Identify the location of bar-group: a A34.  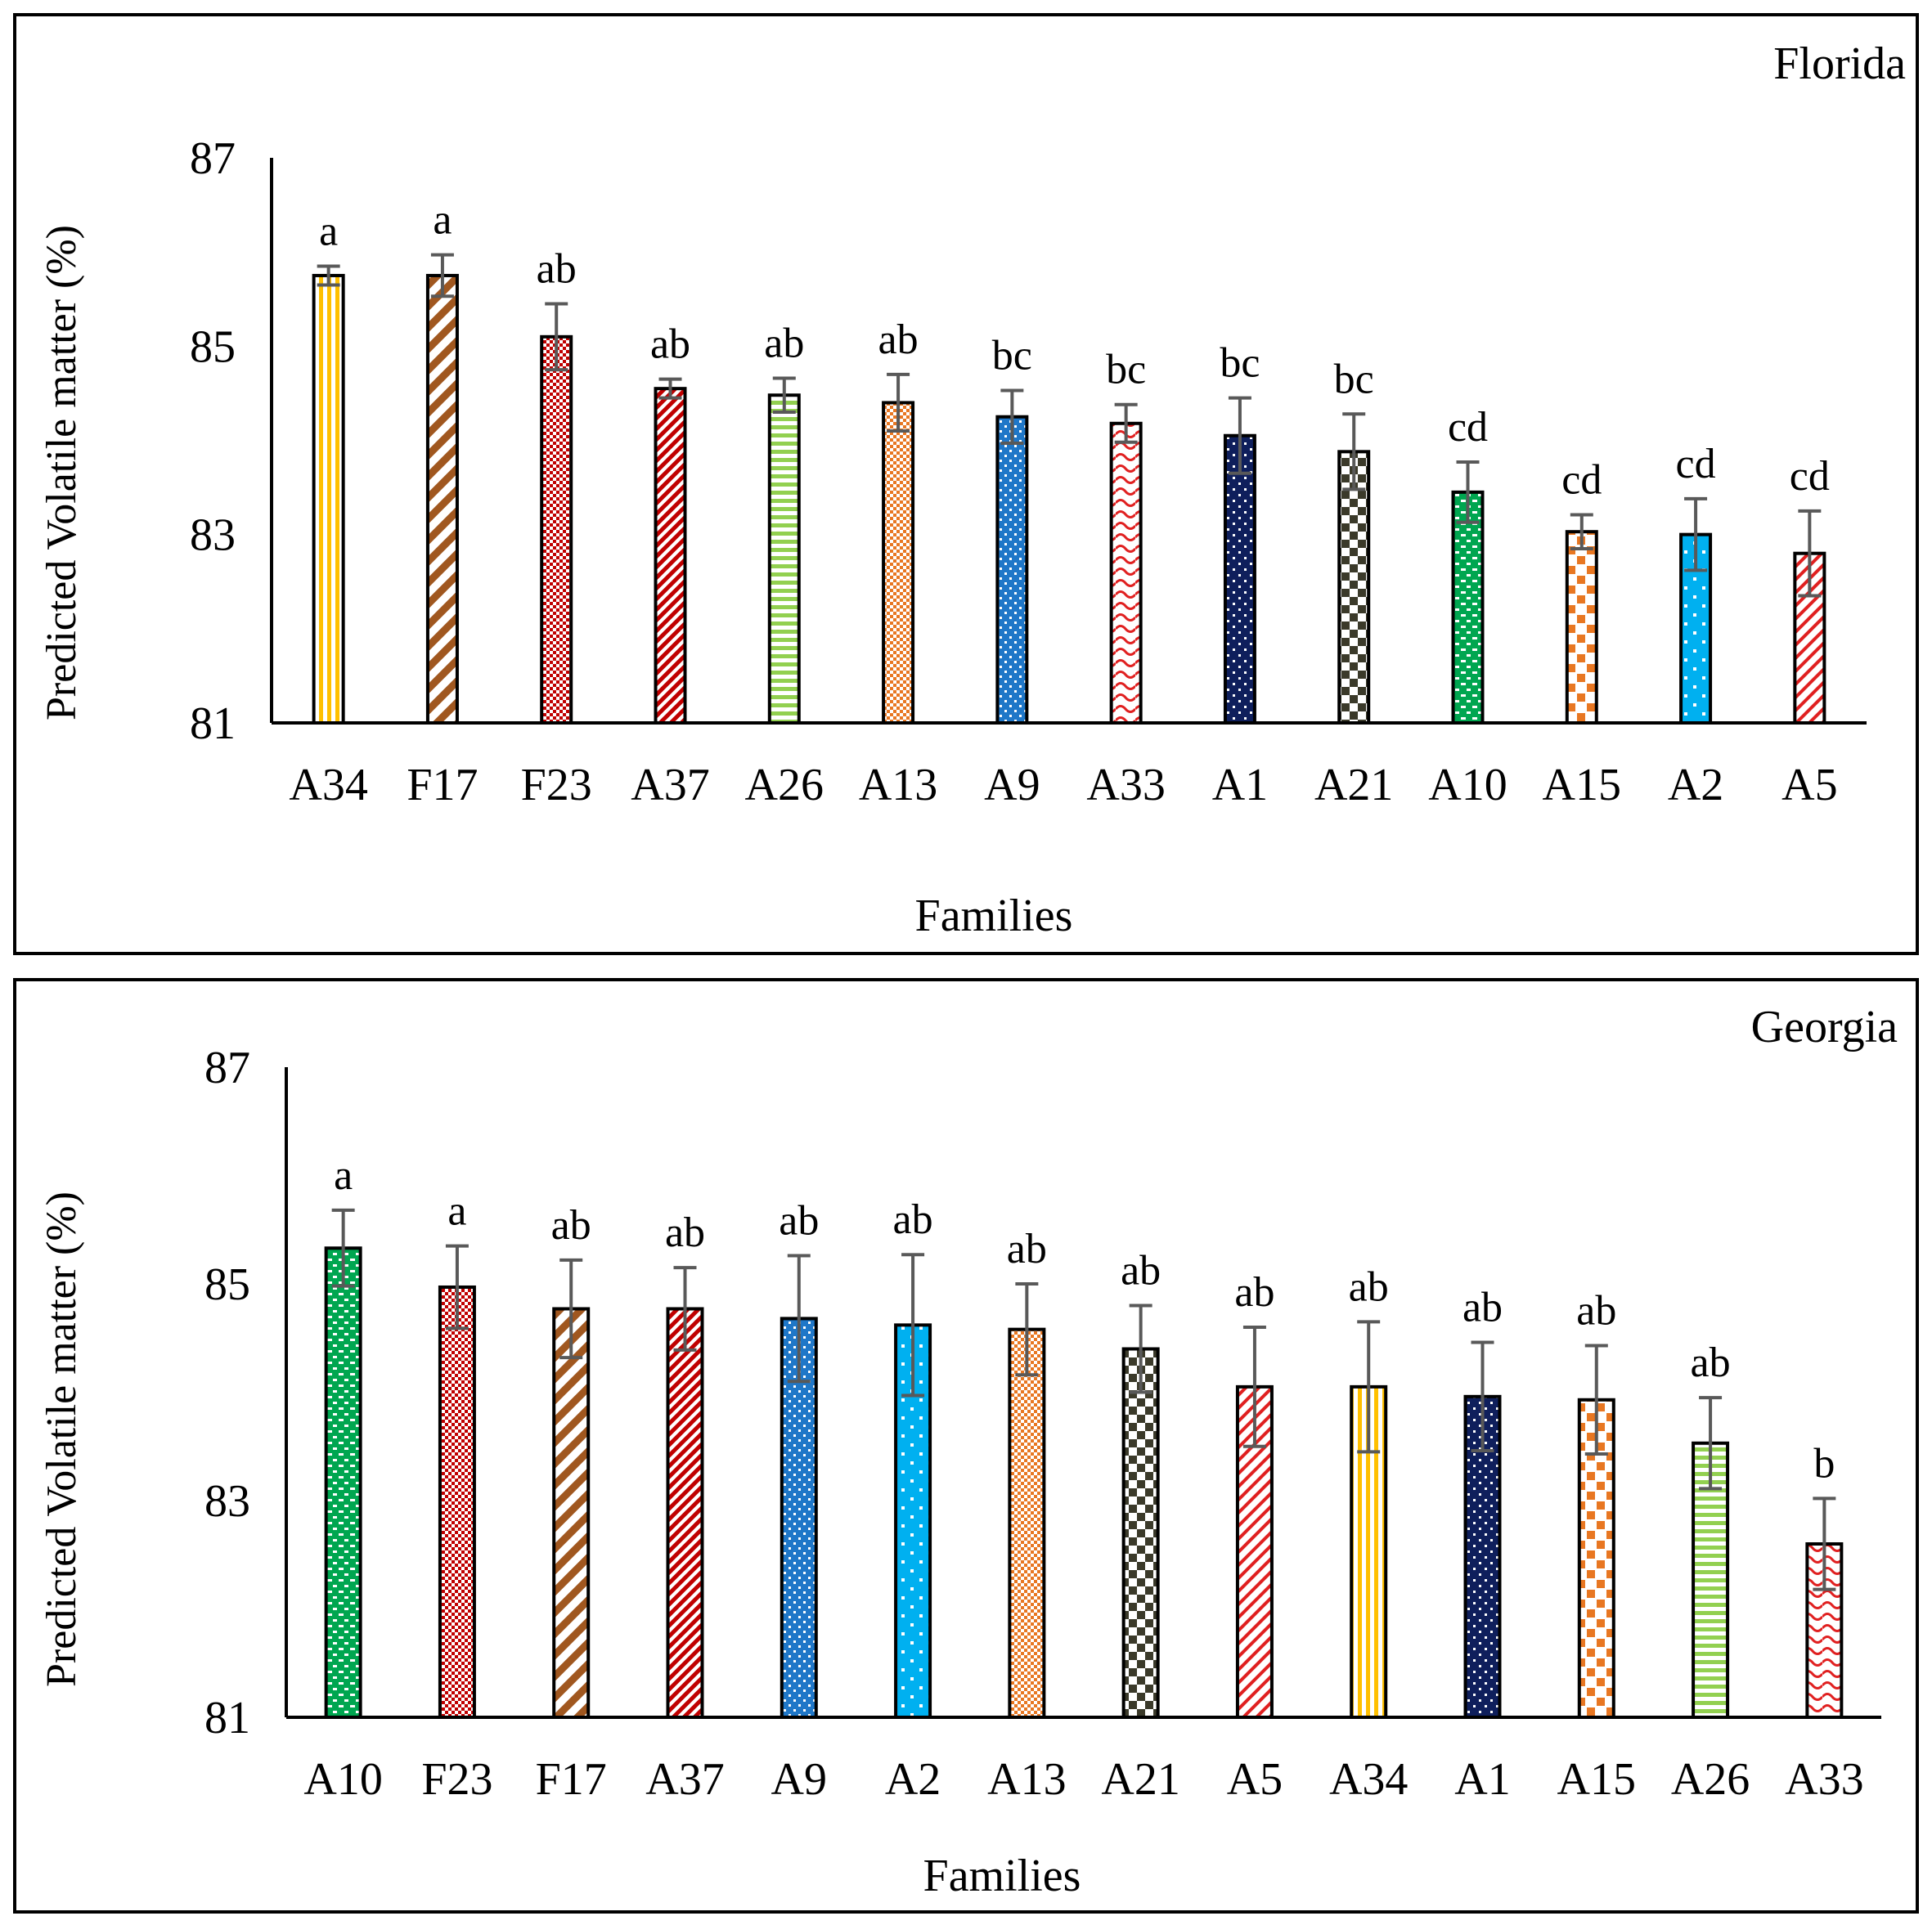
(328, 509).